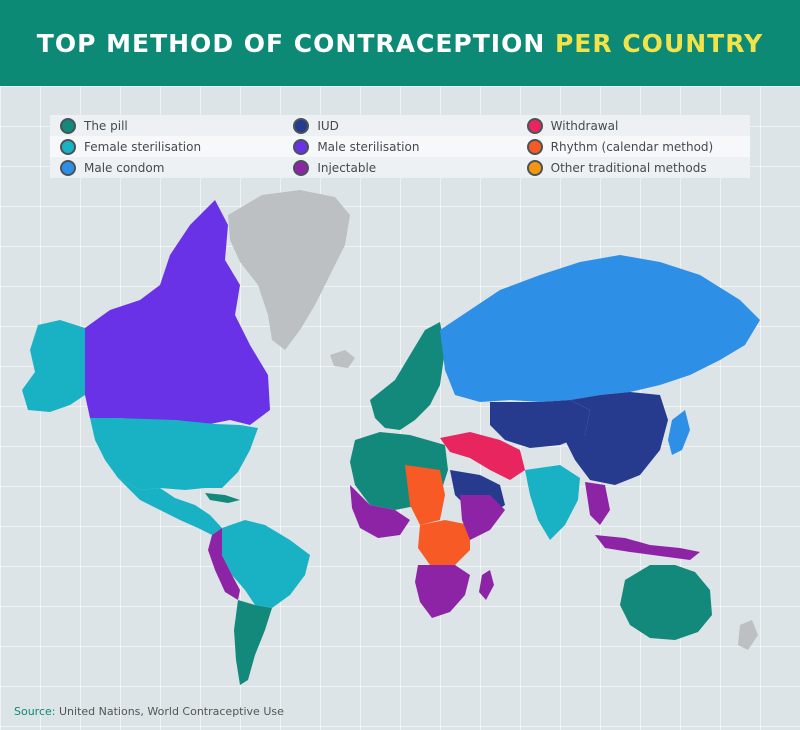 This screenshot has width=800, height=730. I want to click on region-iceland, so click(342, 359).